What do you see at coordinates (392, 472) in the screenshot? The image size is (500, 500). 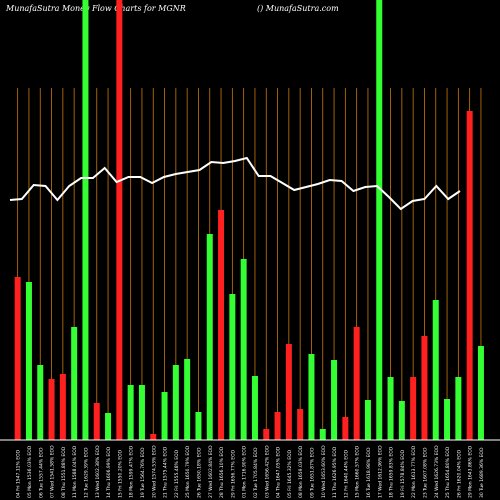 I see `x-tick-label: 18 Thu 1659.83% EOD` at bounding box center [392, 472].